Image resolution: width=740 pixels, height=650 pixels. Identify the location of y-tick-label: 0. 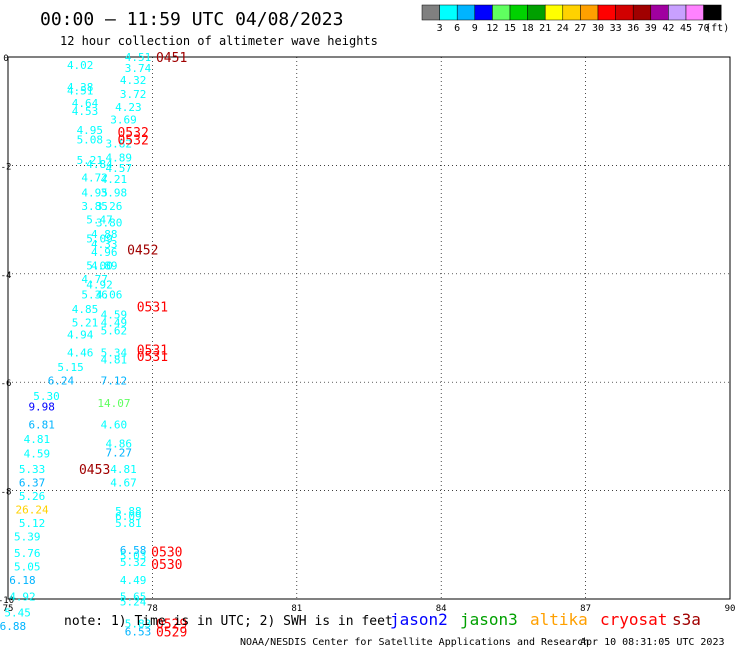
(5, 59).